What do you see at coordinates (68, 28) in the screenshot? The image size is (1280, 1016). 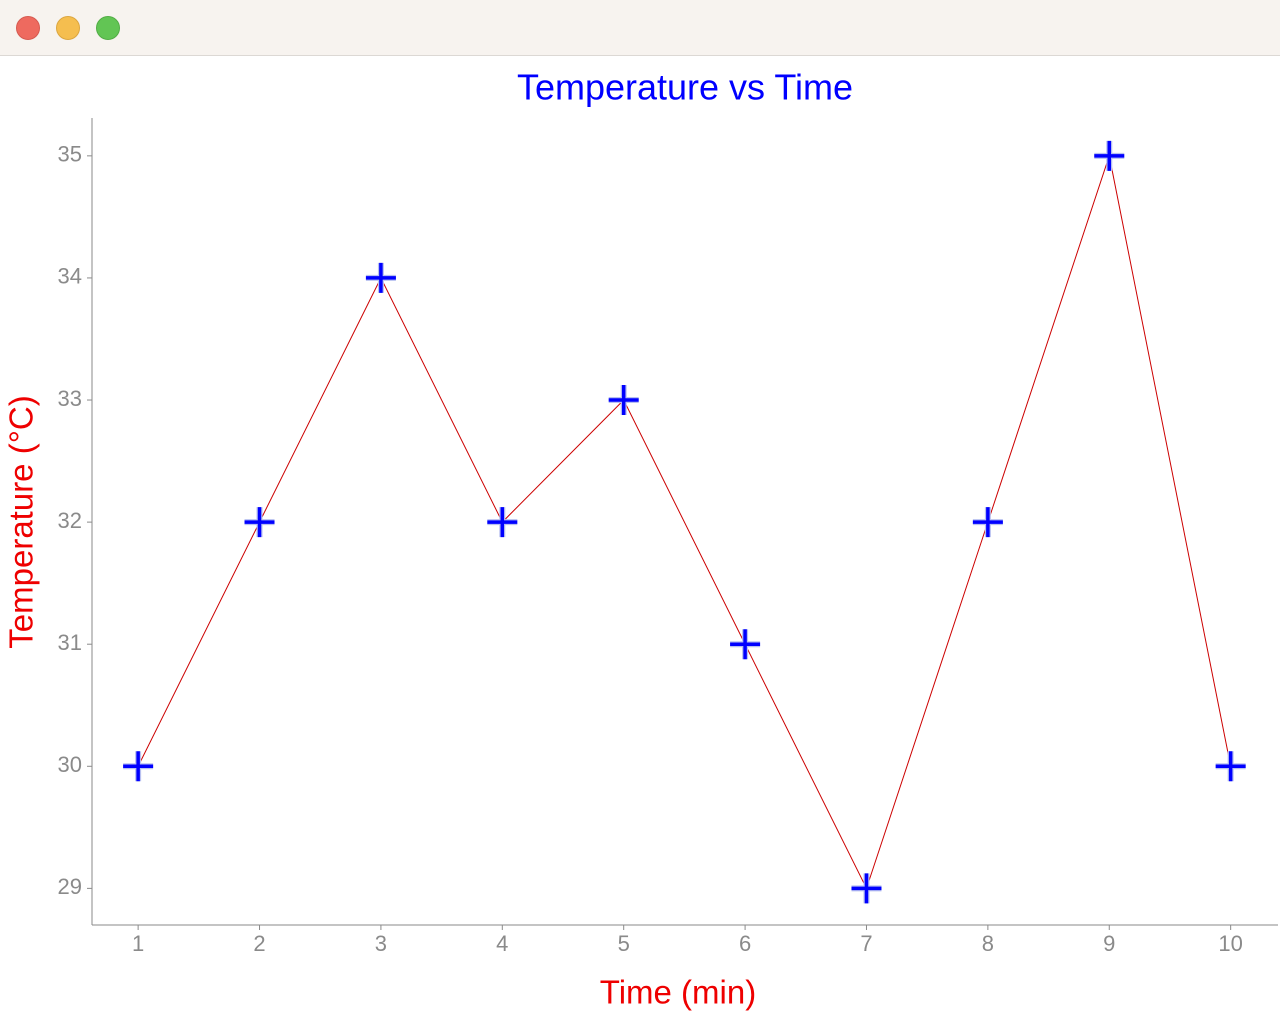 I see `minimize-button` at bounding box center [68, 28].